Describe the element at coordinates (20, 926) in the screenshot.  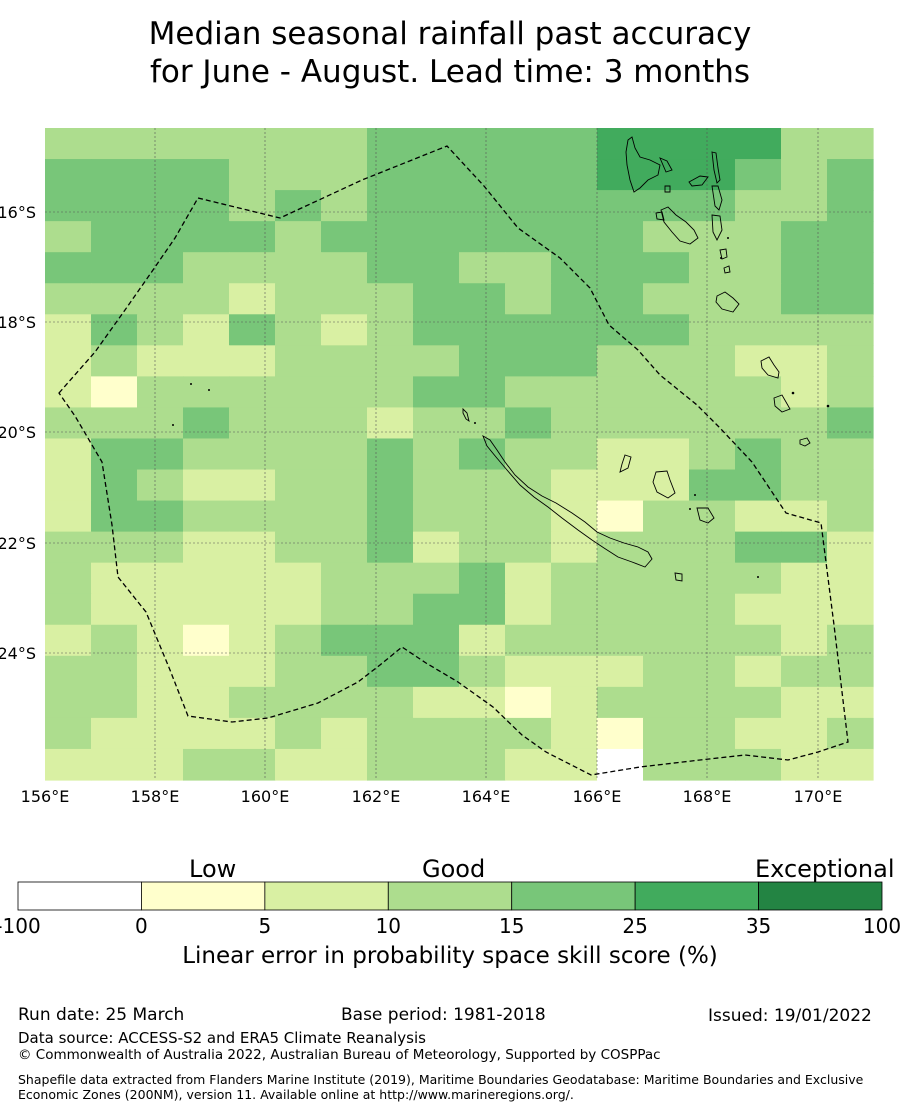
I see `colorbar-tick-label: -100` at that location.